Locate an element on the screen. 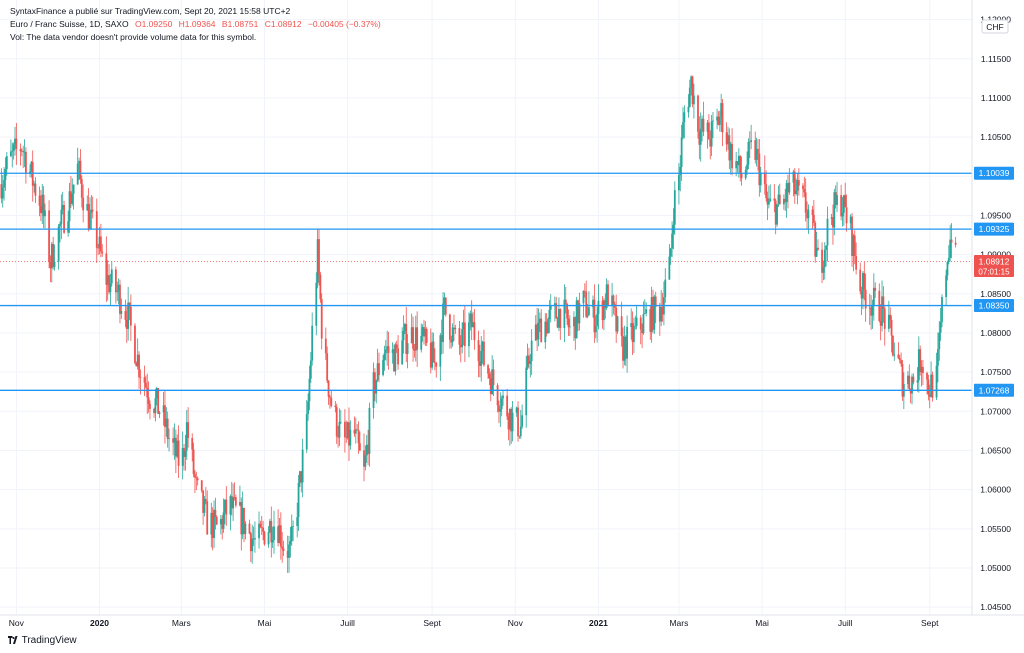 This screenshot has width=1024, height=653. price-tick-label: 1.11500 is located at coordinates (996, 59).